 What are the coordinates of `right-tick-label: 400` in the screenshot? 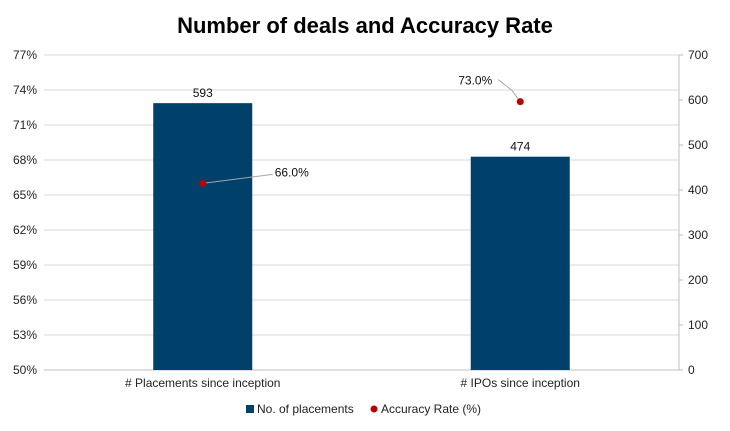 It's located at (698, 190).